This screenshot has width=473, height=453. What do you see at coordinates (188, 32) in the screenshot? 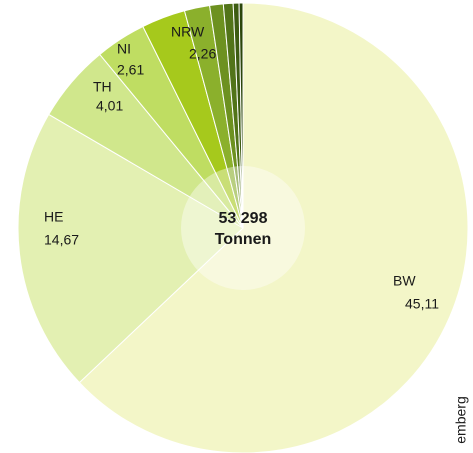
I see `slice-label: NRW` at bounding box center [188, 32].